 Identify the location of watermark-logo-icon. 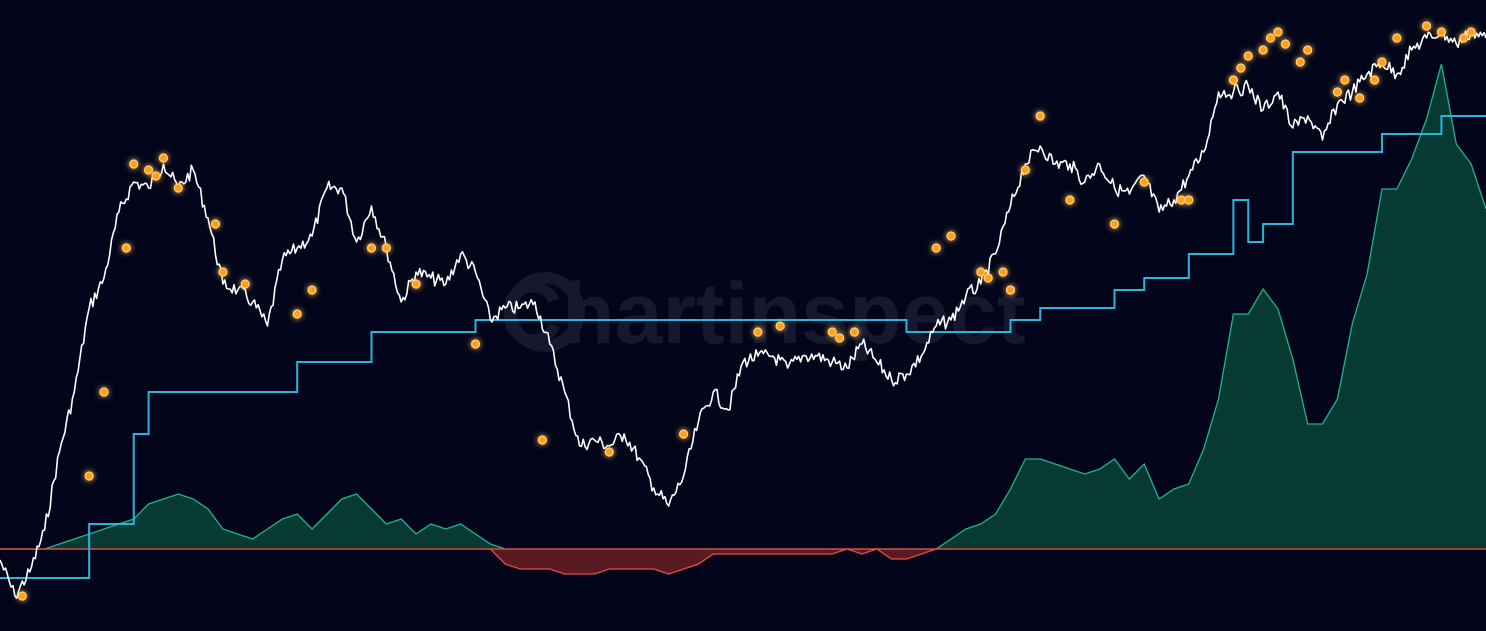
(545, 312).